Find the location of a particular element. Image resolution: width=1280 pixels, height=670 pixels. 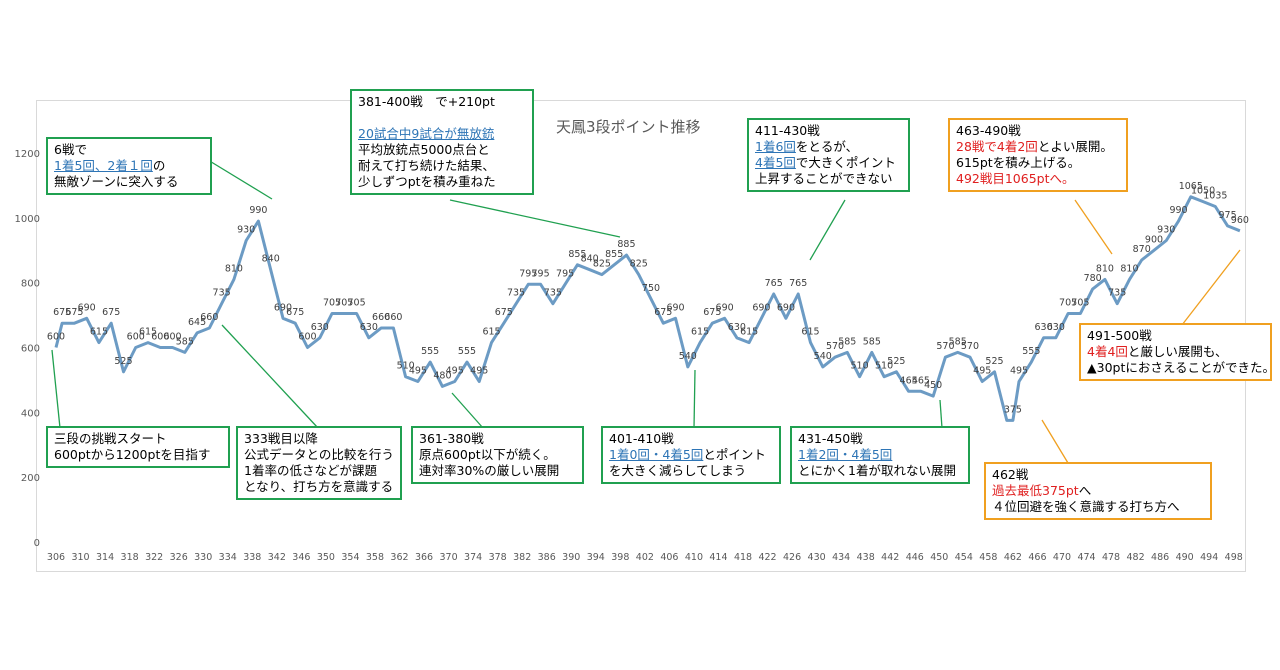

annotation-line: 381-400戦 で+210pt is located at coordinates (426, 101).